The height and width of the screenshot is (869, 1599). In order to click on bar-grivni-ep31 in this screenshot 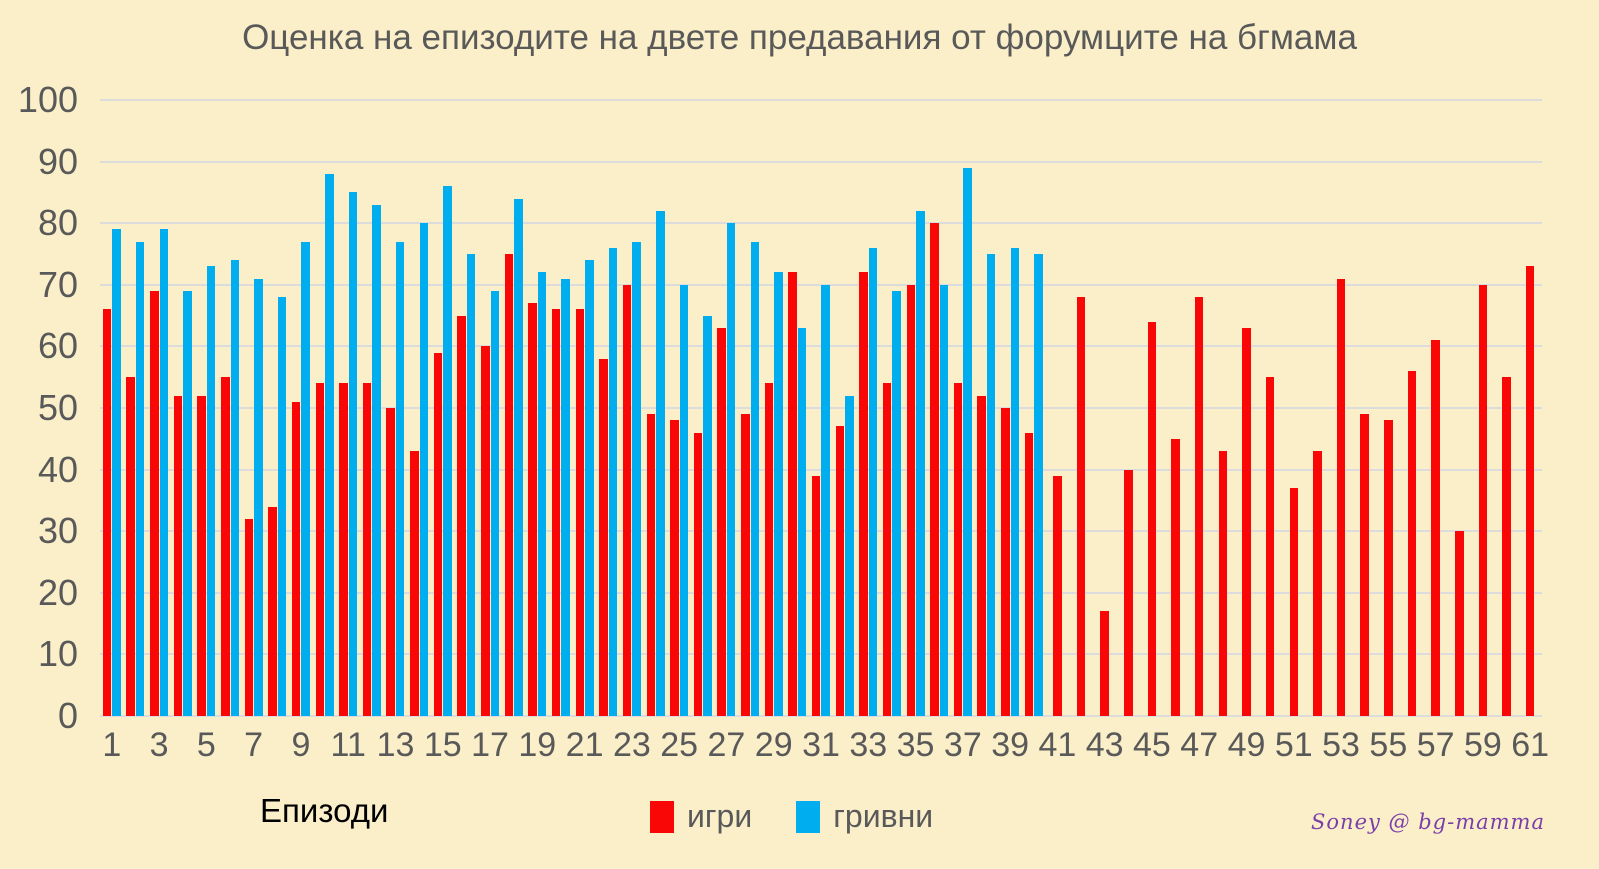, I will do `click(825, 500)`.